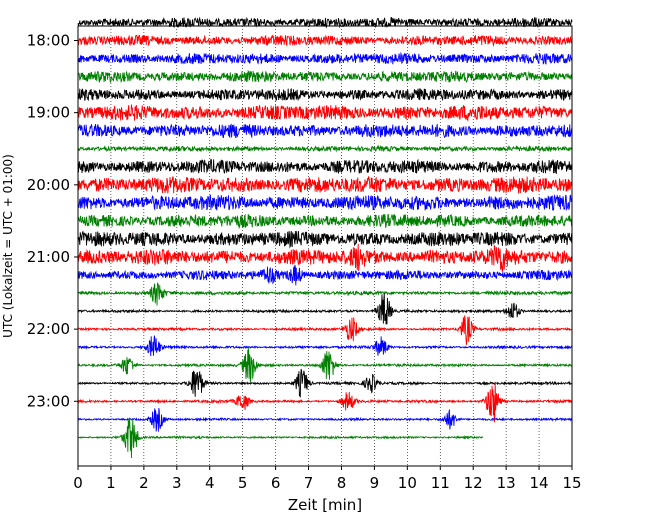 Image resolution: width=650 pixels, height=520 pixels. What do you see at coordinates (571, 483) in the screenshot?
I see `x-tick-label: 15` at bounding box center [571, 483].